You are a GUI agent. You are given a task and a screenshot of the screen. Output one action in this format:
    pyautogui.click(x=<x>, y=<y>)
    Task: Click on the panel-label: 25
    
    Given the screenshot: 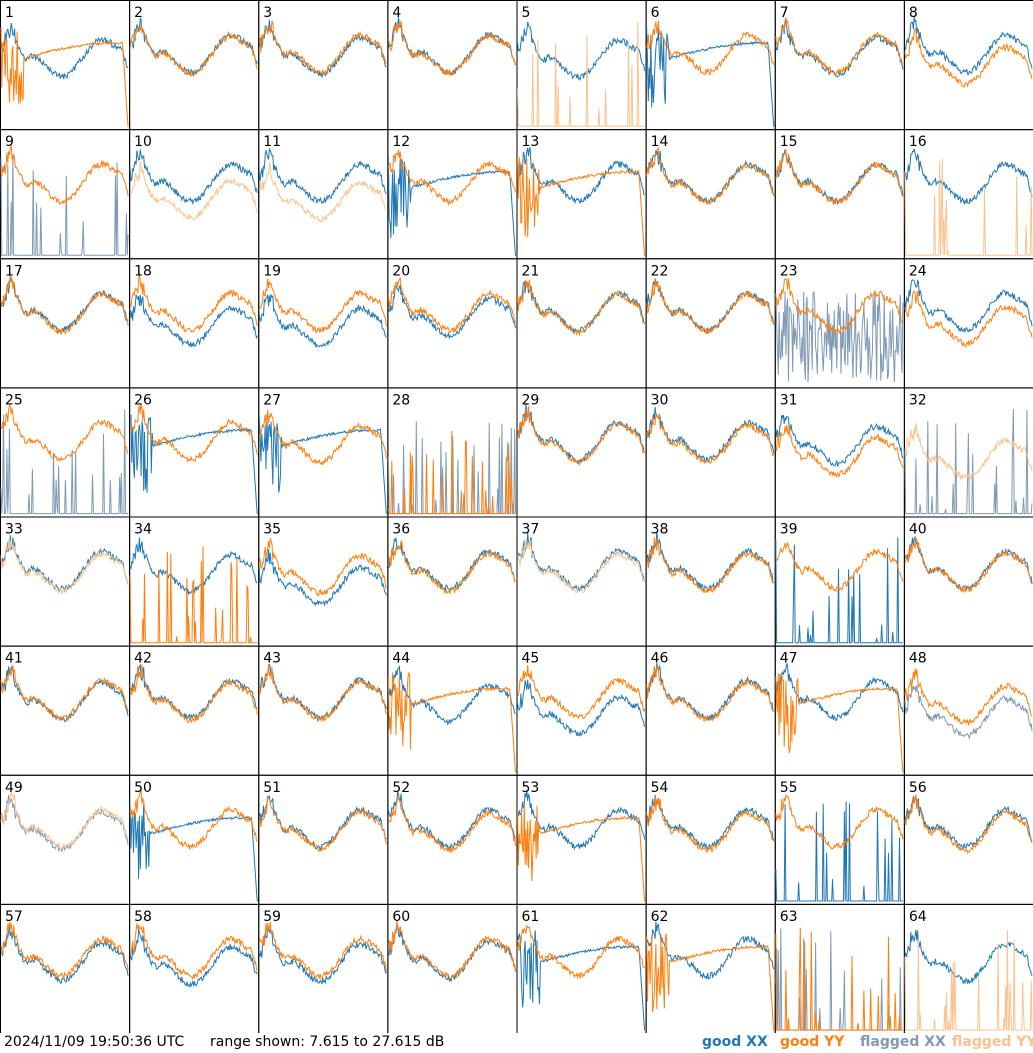 What is the action you would take?
    pyautogui.click(x=14, y=400)
    